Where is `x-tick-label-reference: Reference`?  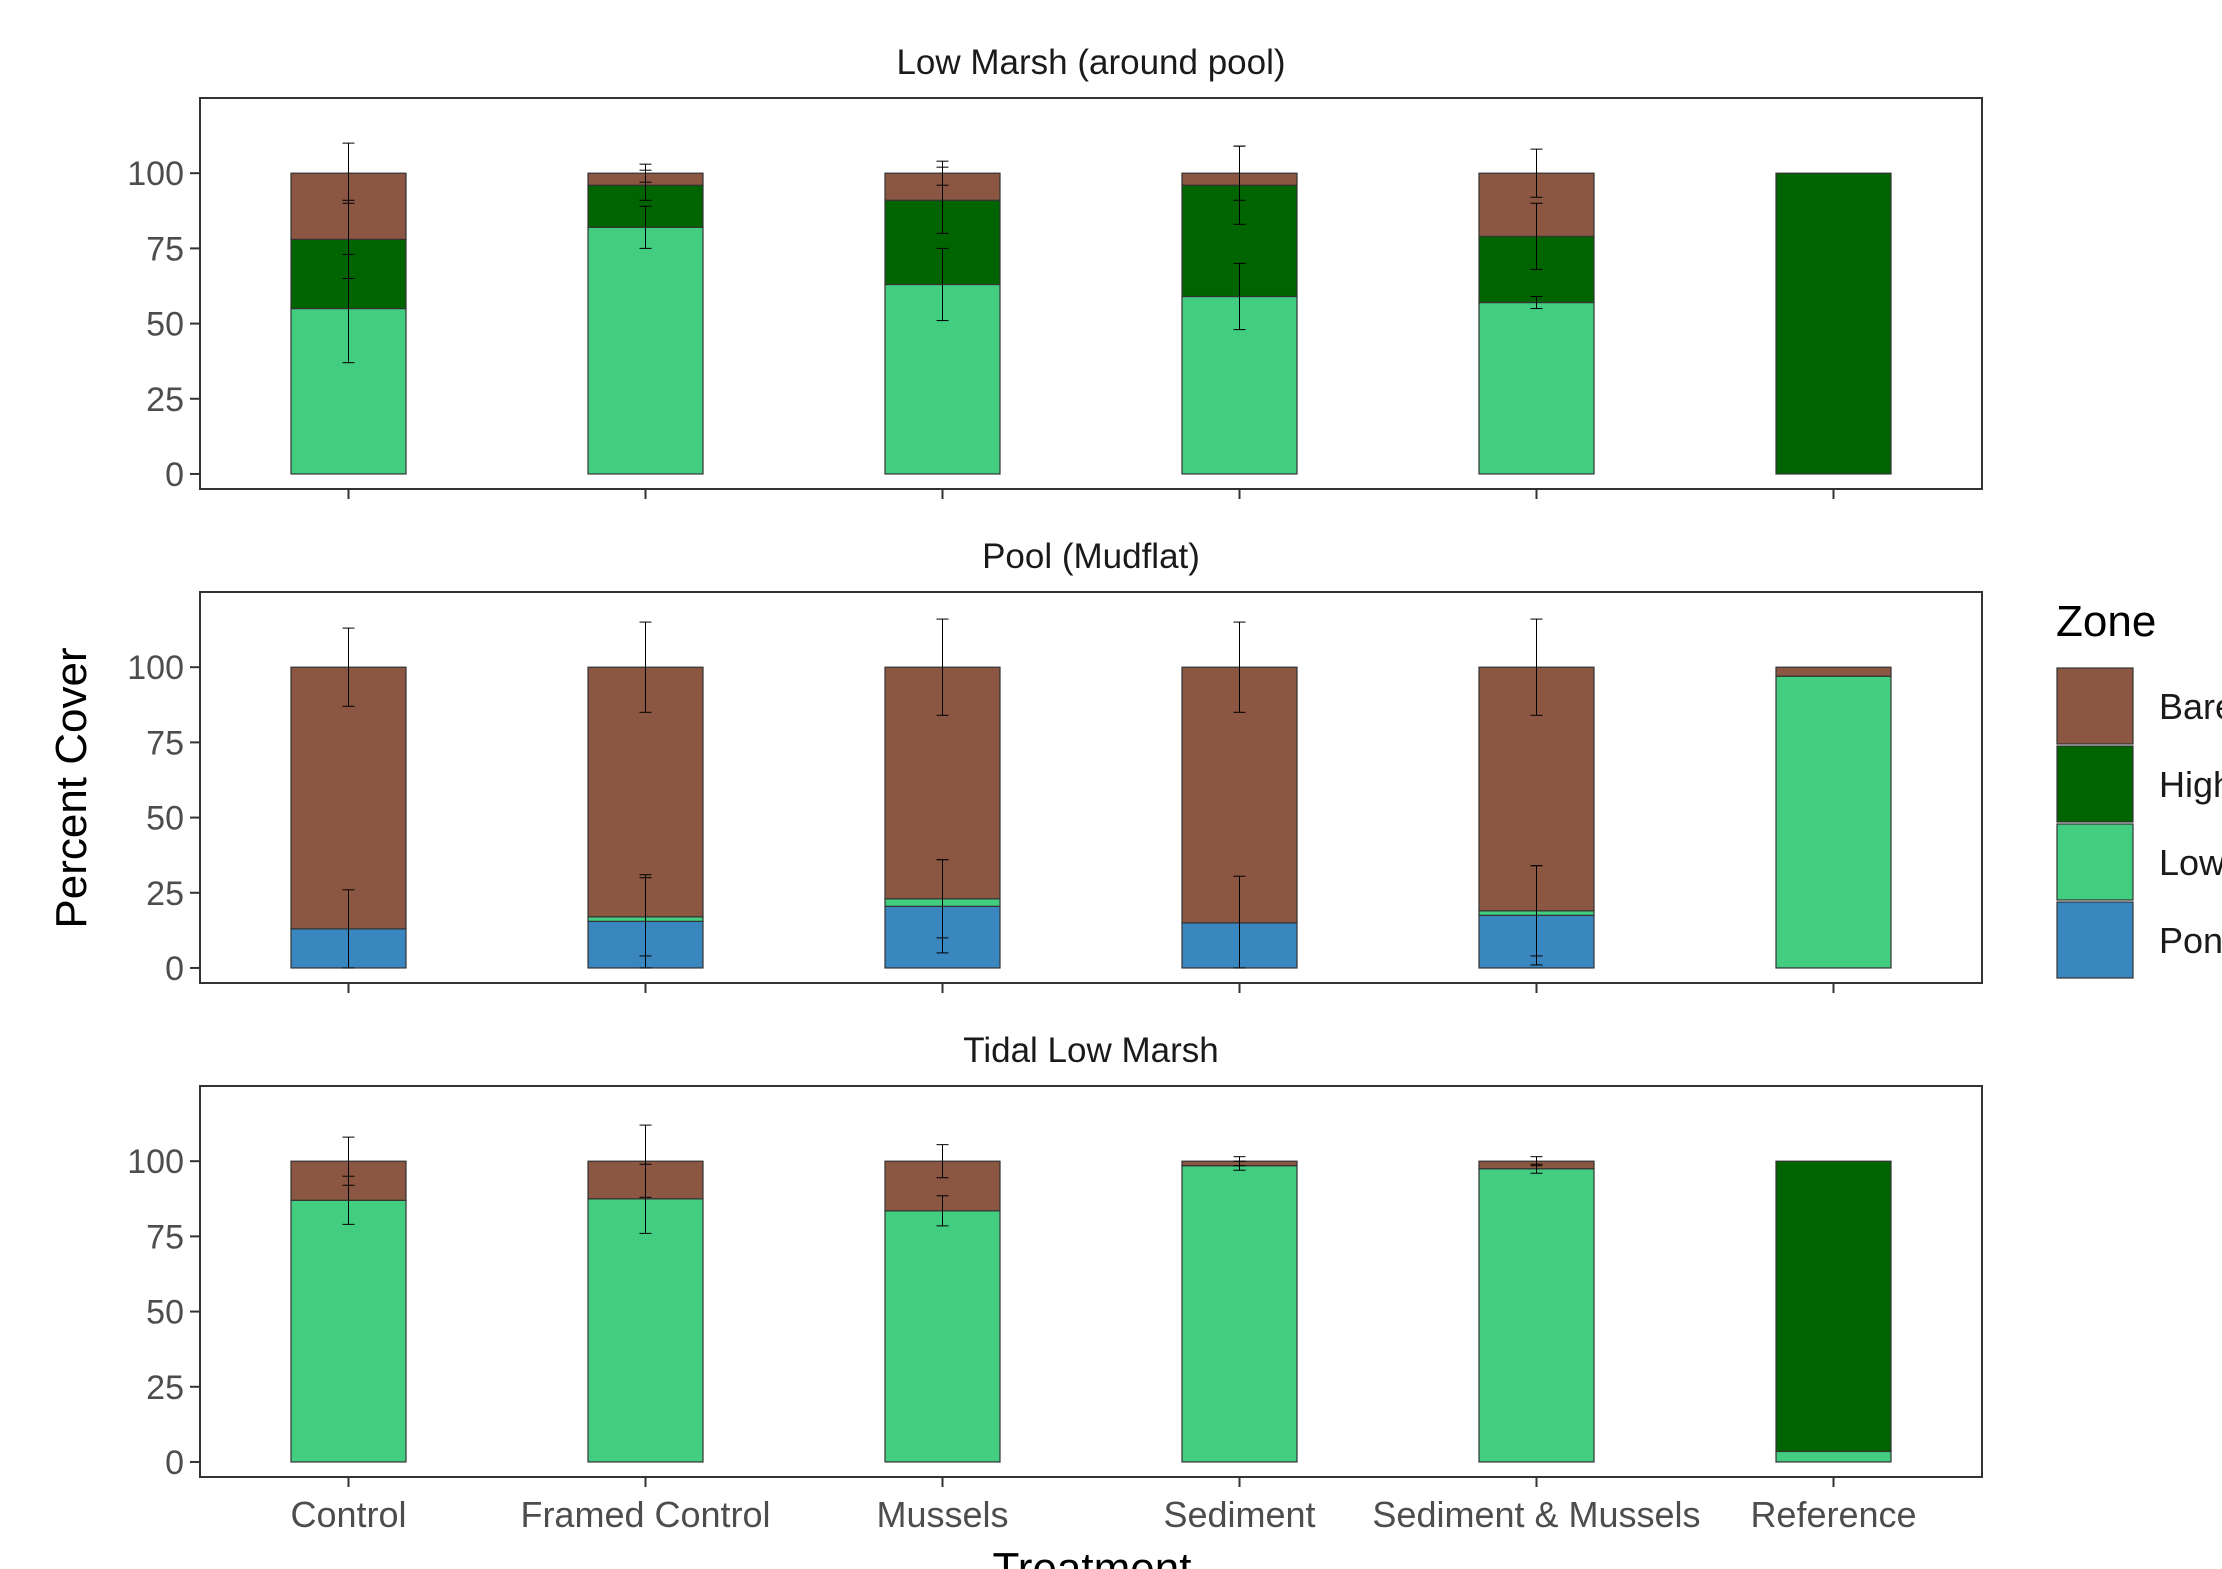
x-tick-label-reference: Reference is located at coordinates (1833, 1514).